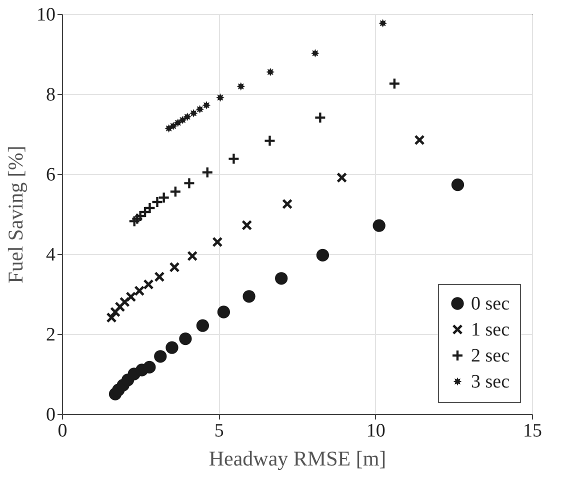 The width and height of the screenshot is (582, 503). Describe the element at coordinates (297, 458) in the screenshot. I see `x-axis-title: Headway RMSE [m]` at that location.